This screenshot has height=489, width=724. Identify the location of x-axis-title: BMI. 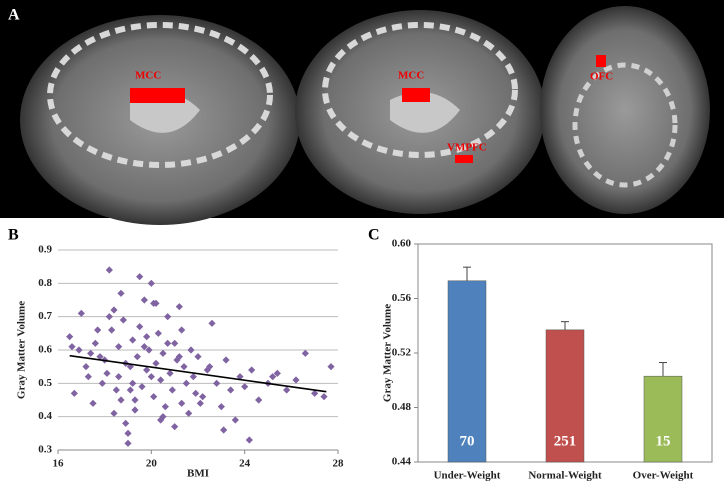
(198, 474).